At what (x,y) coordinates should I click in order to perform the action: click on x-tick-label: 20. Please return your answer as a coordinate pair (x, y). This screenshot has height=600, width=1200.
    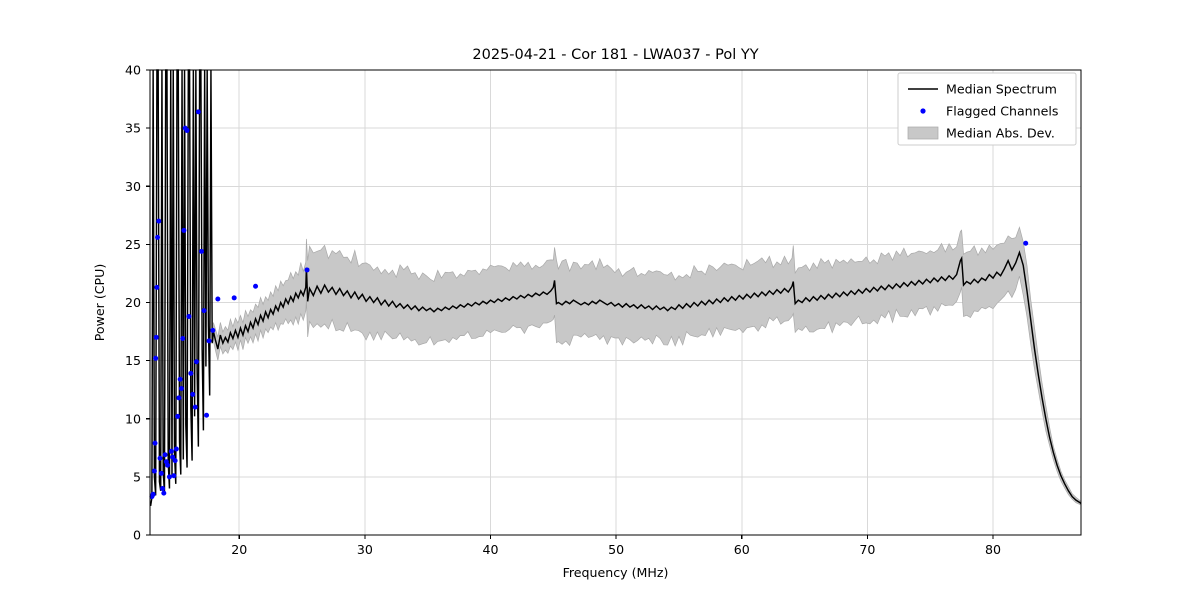
    Looking at the image, I should click on (239, 549).